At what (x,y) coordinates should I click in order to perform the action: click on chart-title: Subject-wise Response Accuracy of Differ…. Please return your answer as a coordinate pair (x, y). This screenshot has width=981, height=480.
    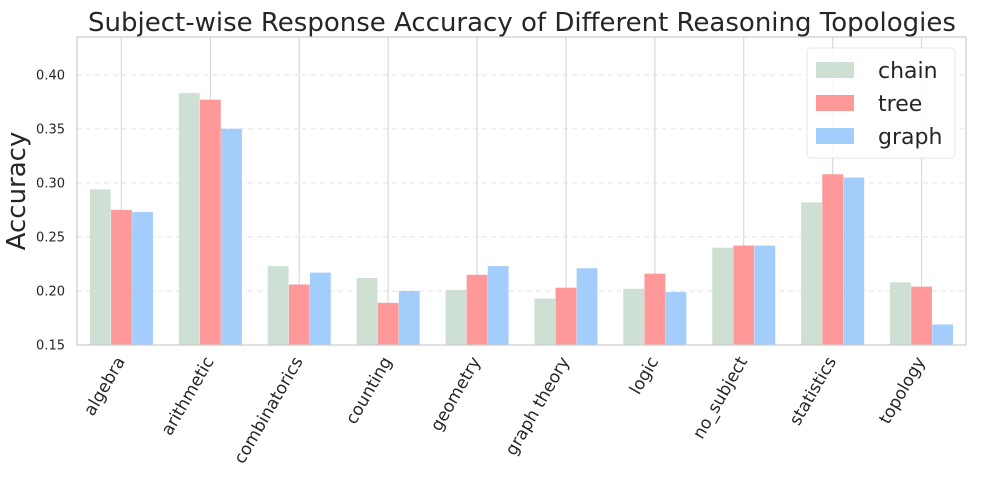
    Looking at the image, I should click on (522, 23).